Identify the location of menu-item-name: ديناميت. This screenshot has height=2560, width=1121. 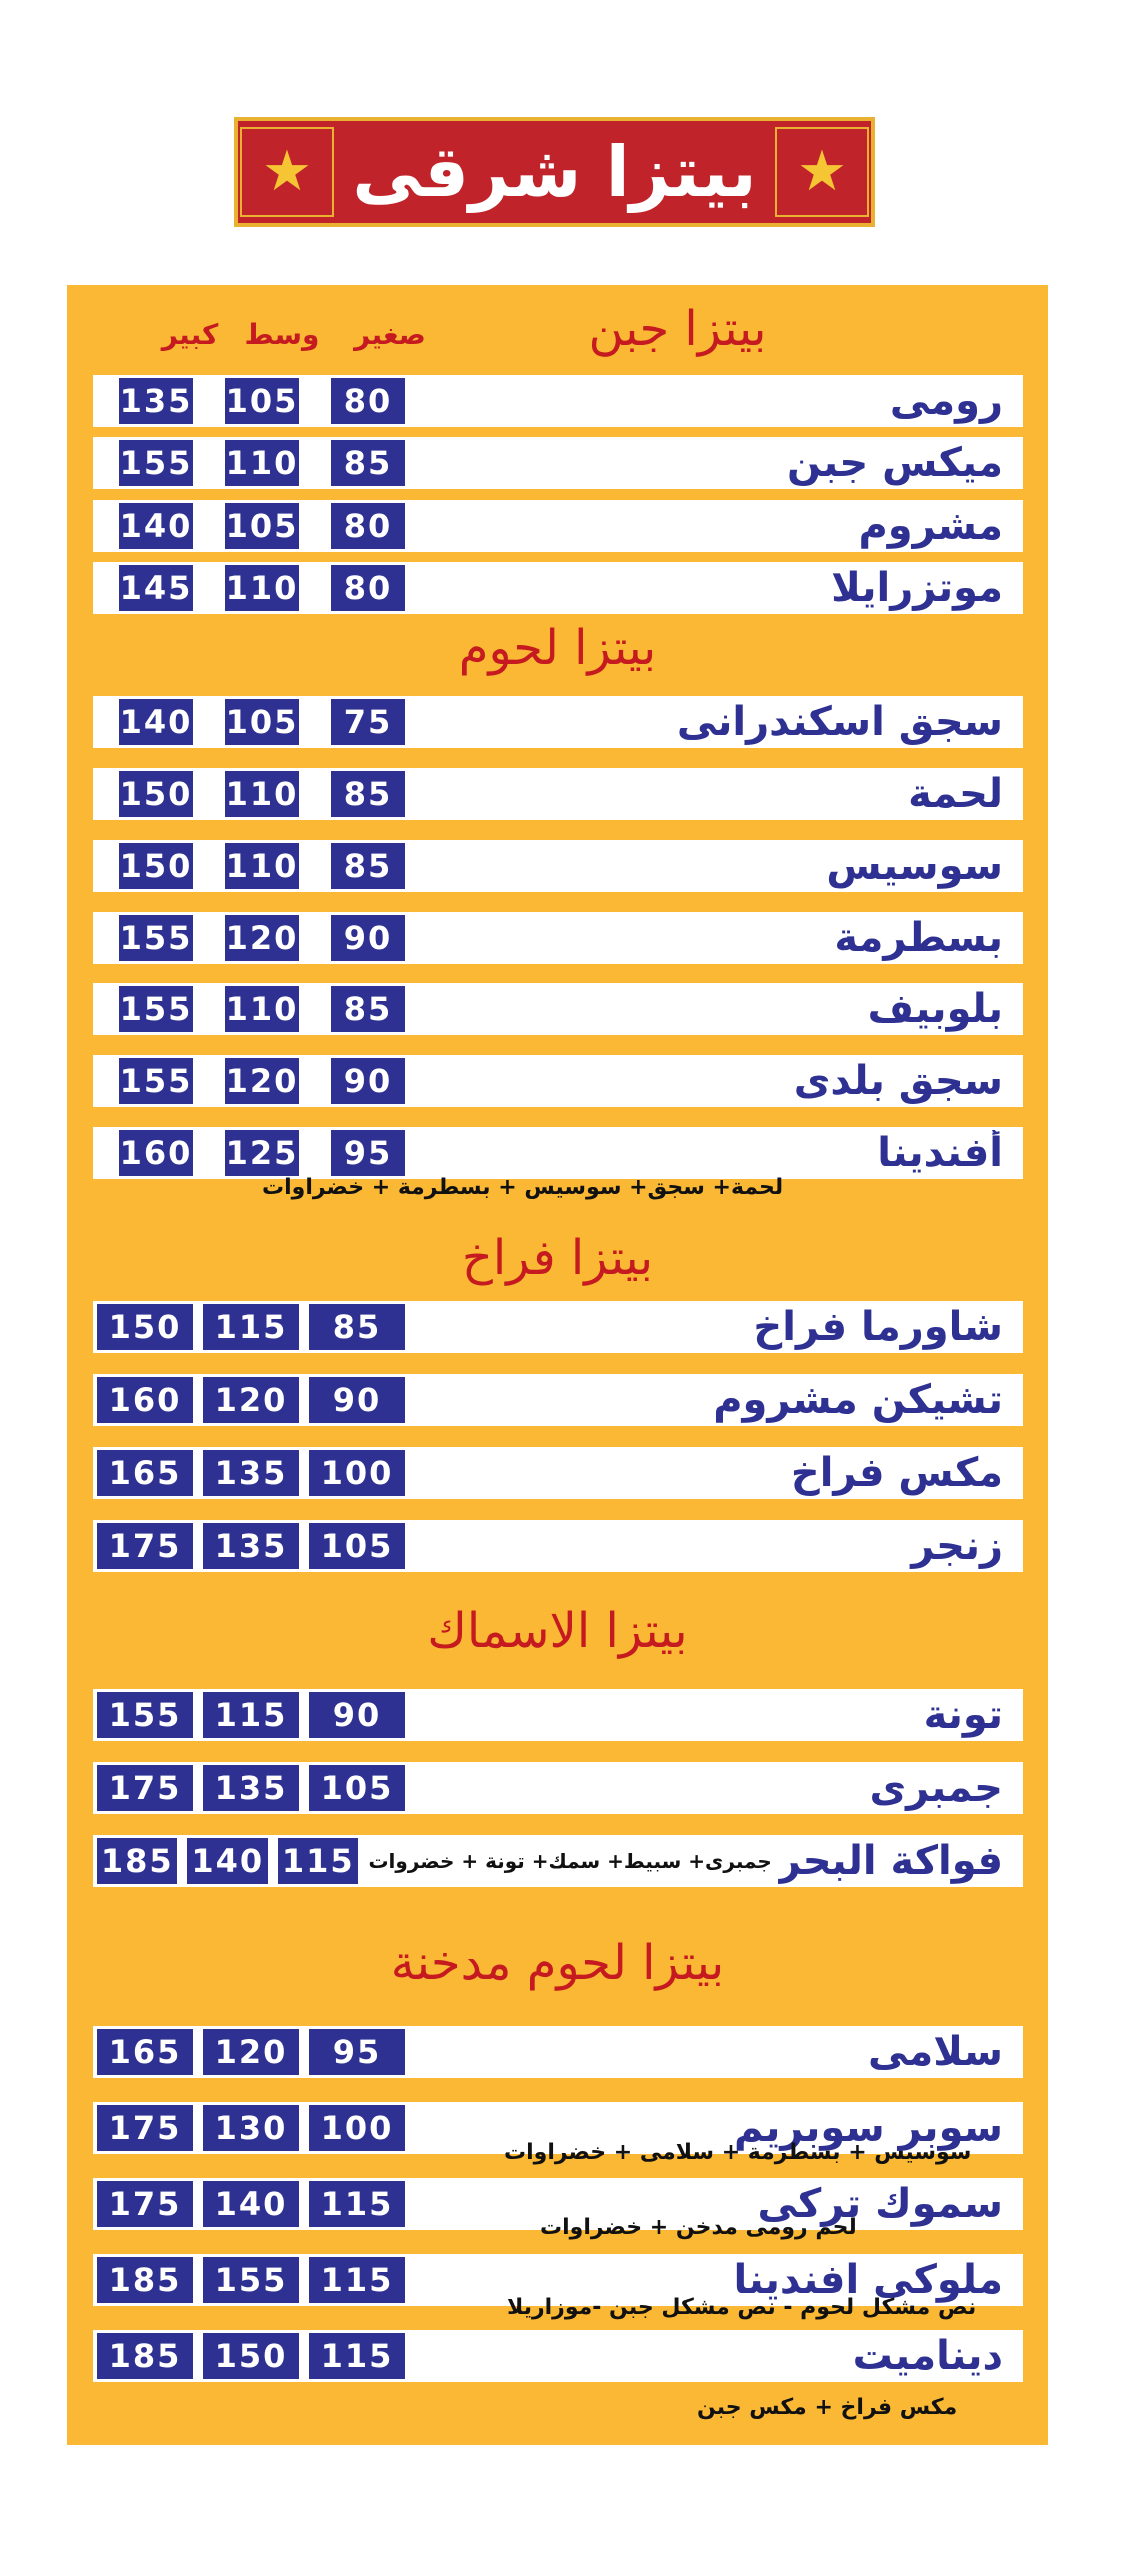
(927, 2356).